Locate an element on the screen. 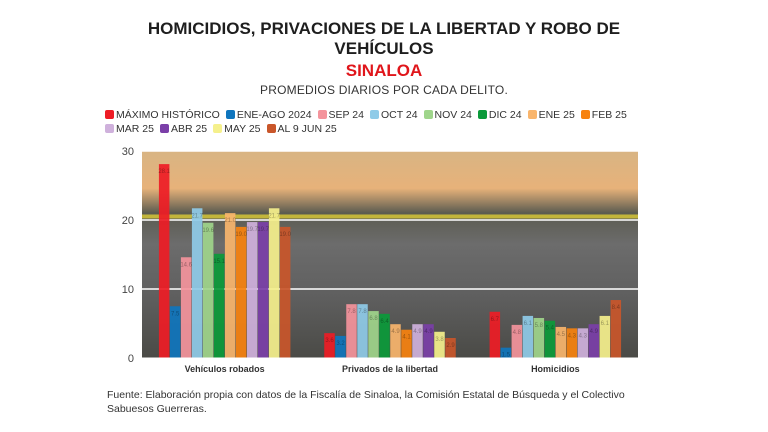  data-label: 2.9 is located at coordinates (450, 346).